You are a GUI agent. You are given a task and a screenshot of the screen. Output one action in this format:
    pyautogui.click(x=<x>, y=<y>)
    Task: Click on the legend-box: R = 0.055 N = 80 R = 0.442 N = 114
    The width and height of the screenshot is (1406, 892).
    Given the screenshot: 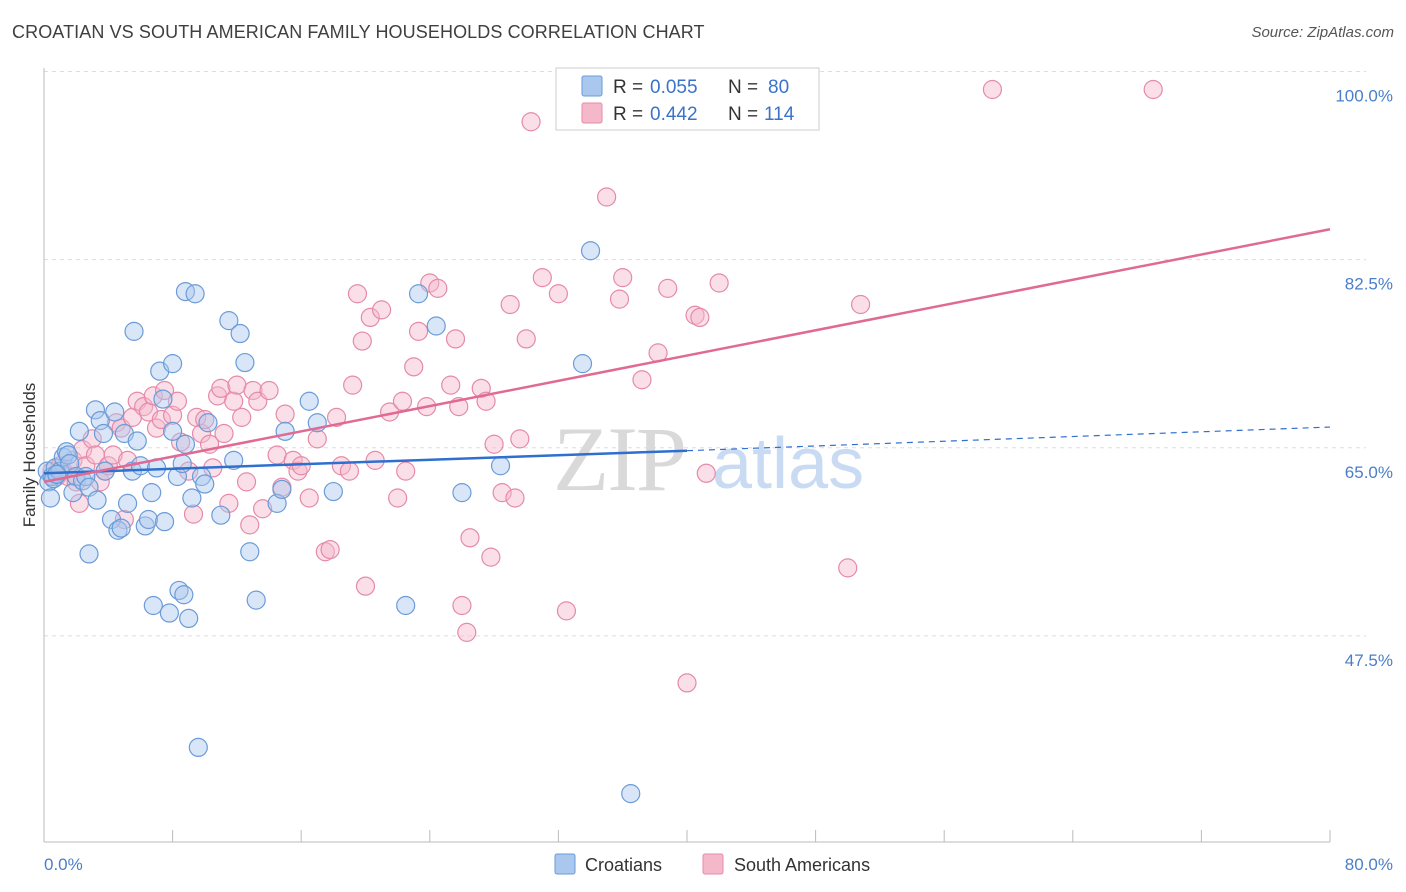 What is the action you would take?
    pyautogui.click(x=687, y=99)
    